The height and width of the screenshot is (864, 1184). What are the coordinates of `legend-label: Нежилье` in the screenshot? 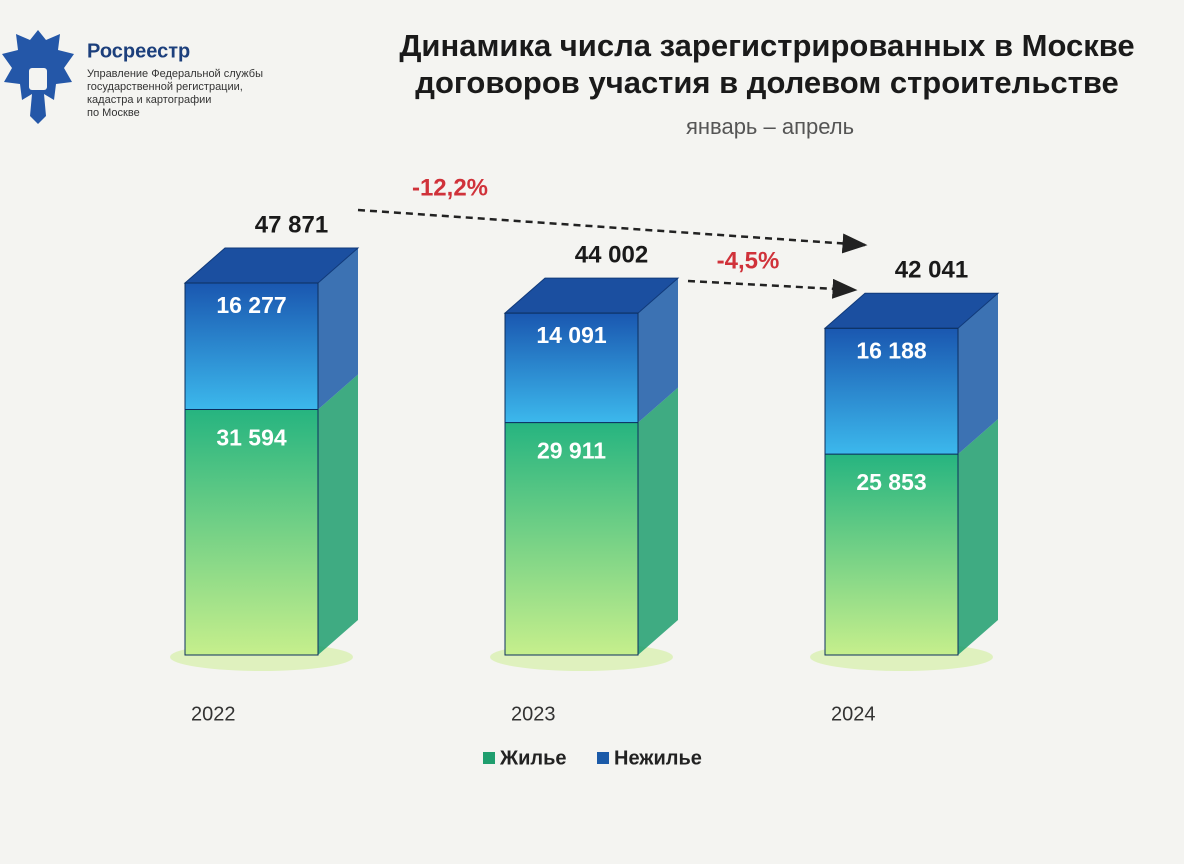 It's located at (658, 758).